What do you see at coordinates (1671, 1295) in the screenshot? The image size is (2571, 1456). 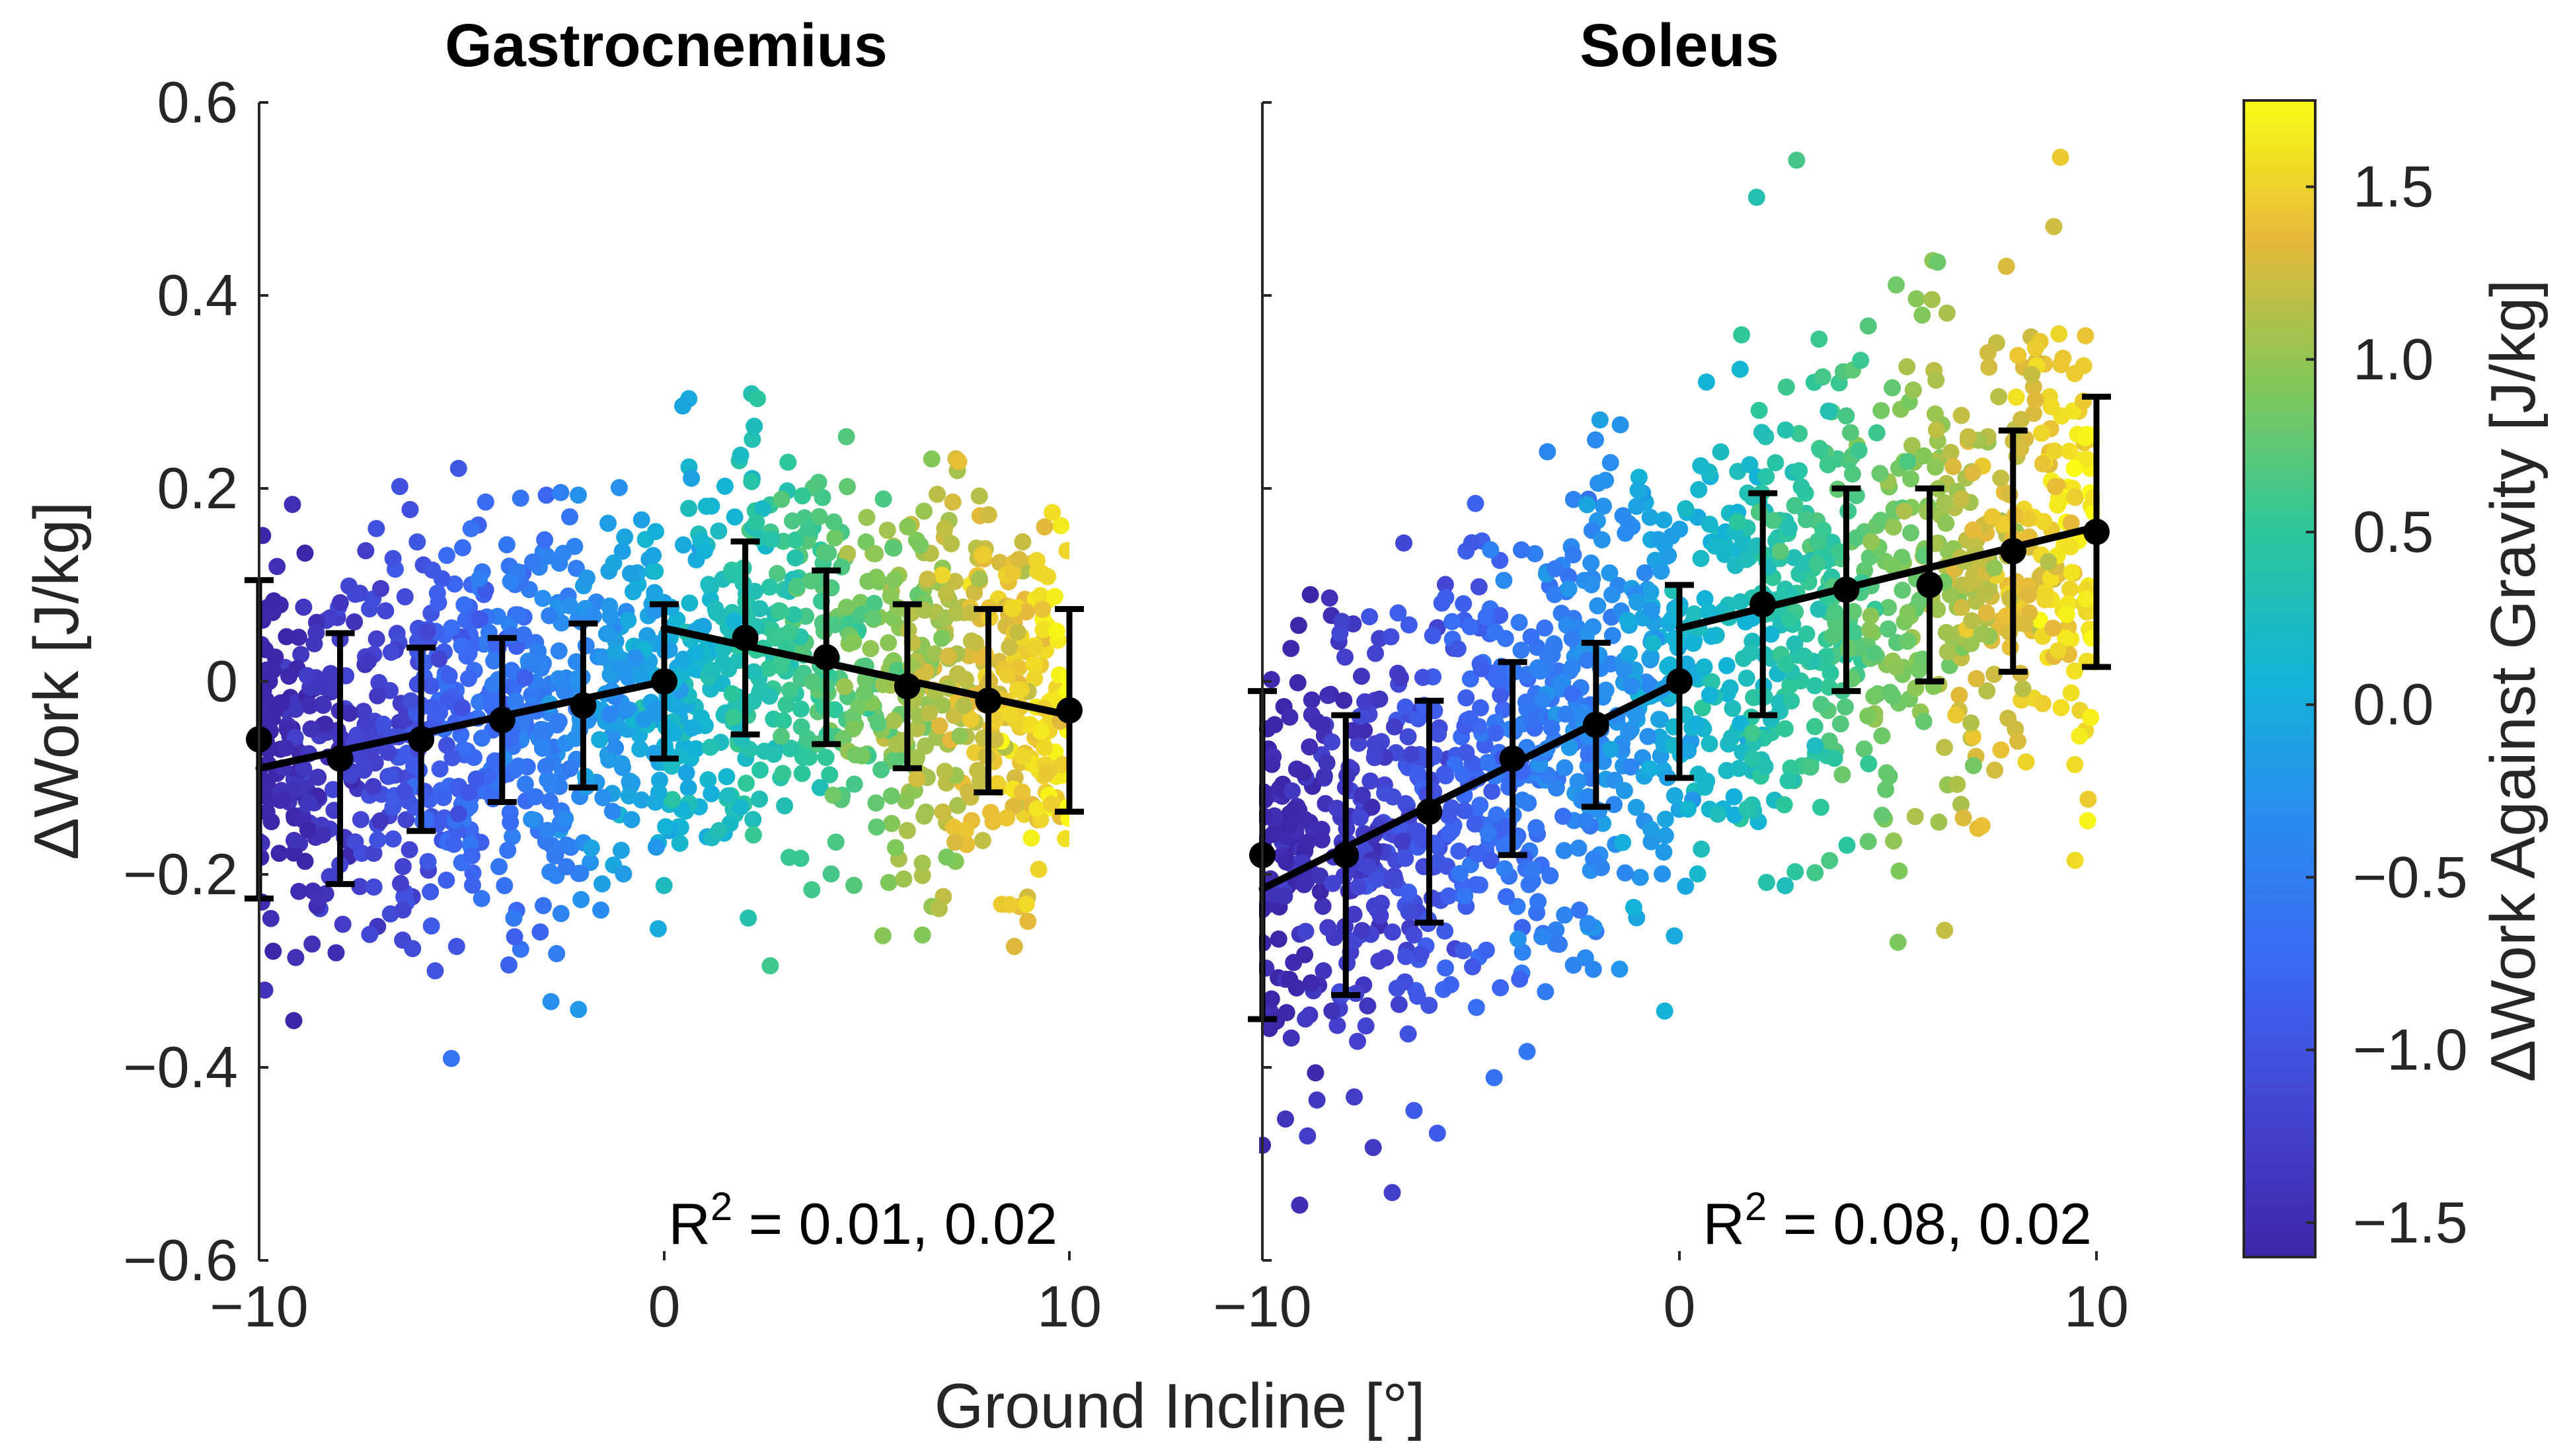 I see `x-ticks-soleus: −10 0 10` at bounding box center [1671, 1295].